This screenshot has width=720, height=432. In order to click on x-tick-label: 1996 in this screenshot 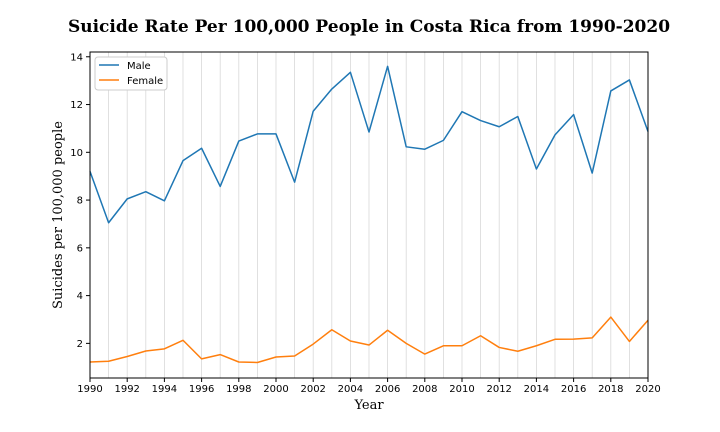, I will do `click(201, 389)`.